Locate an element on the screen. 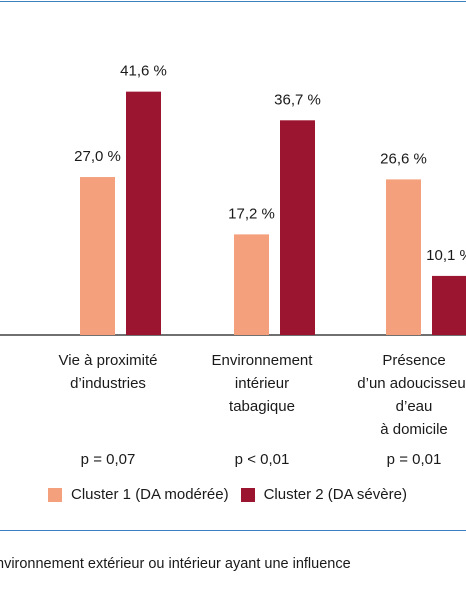  category-label-2-line-1: Vie à proximité is located at coordinates (108, 360).